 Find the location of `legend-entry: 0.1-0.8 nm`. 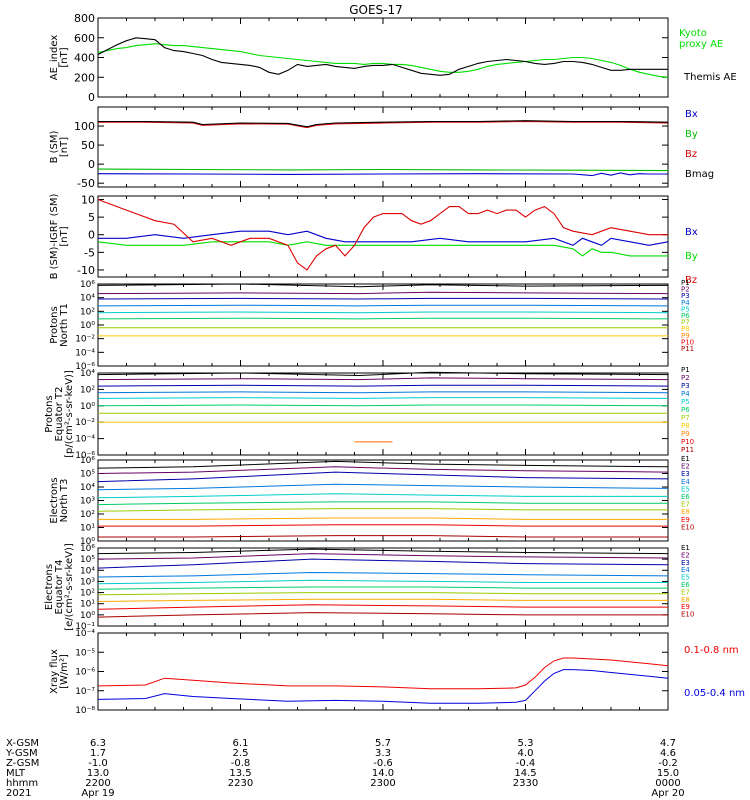

legend-entry: 0.1-0.8 nm is located at coordinates (711, 650).